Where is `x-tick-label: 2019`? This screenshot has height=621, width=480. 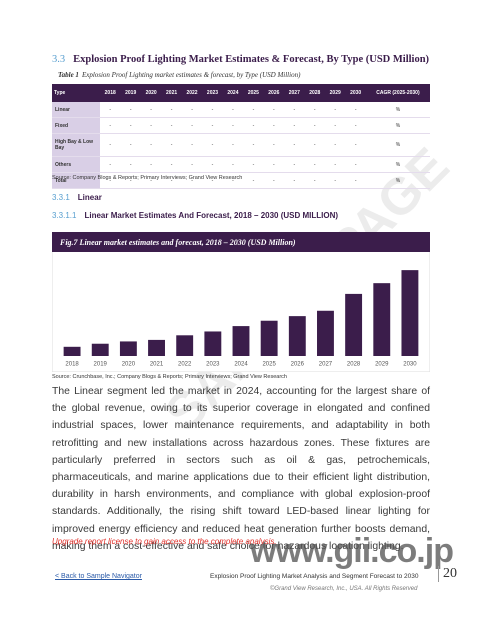 x-tick-label: 2019 is located at coordinates (101, 365).